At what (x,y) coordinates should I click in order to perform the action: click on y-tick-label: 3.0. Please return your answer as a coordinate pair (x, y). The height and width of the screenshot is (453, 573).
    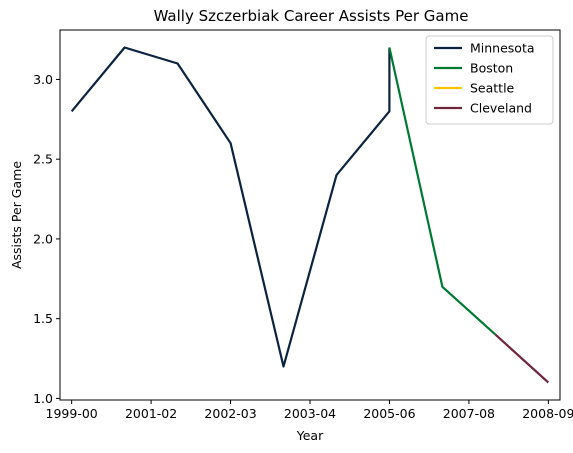
    Looking at the image, I should click on (43, 79).